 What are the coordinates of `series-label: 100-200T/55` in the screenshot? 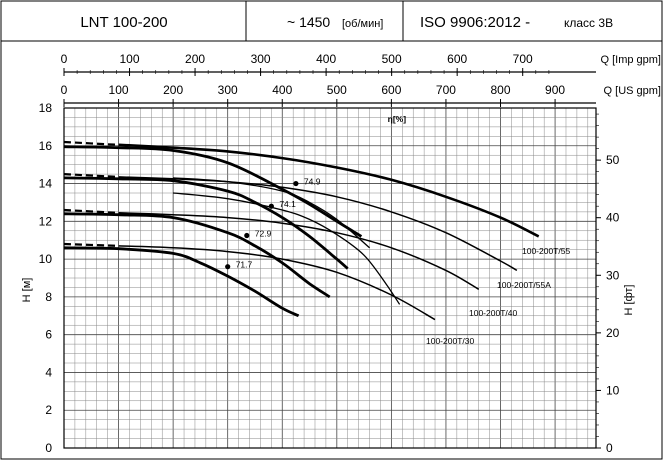 It's located at (546, 251).